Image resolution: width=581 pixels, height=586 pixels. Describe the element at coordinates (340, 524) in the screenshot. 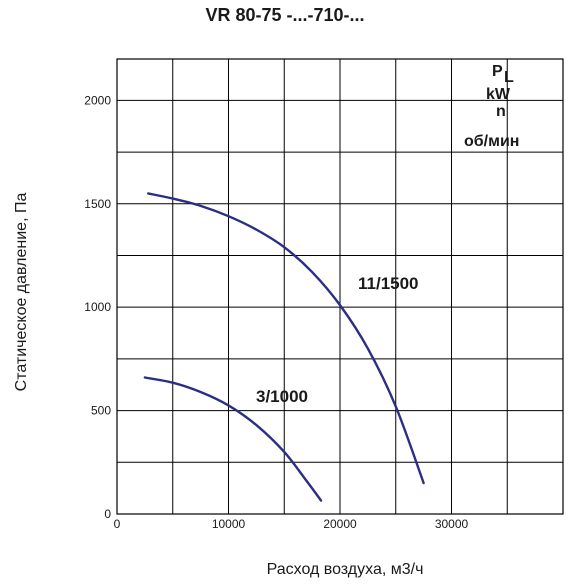

I see `x-tick-label: 20000` at that location.